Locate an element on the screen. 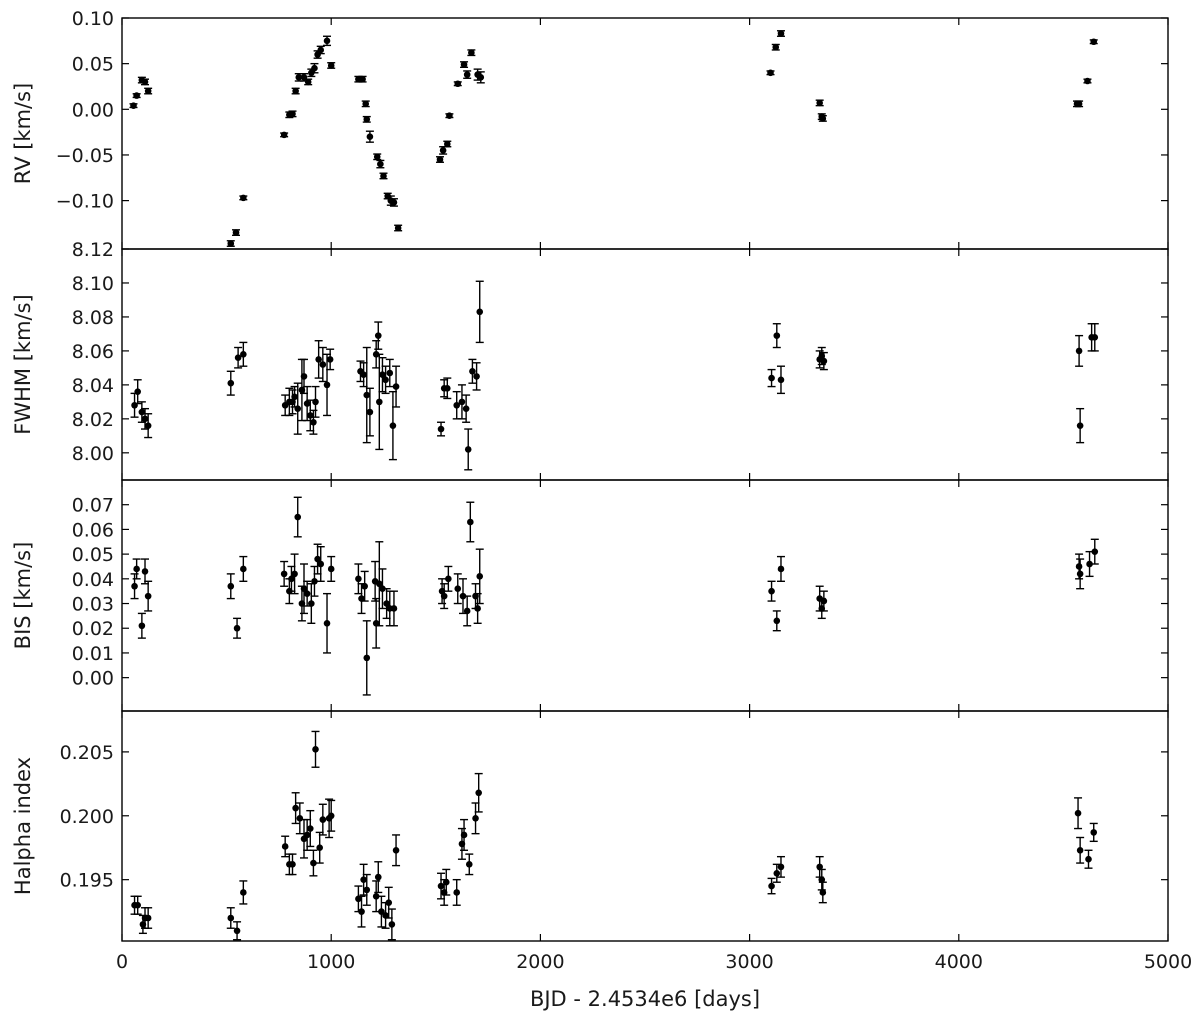 The width and height of the screenshot is (1200, 1019). y-tick-label: 0.04 is located at coordinates (93, 580).